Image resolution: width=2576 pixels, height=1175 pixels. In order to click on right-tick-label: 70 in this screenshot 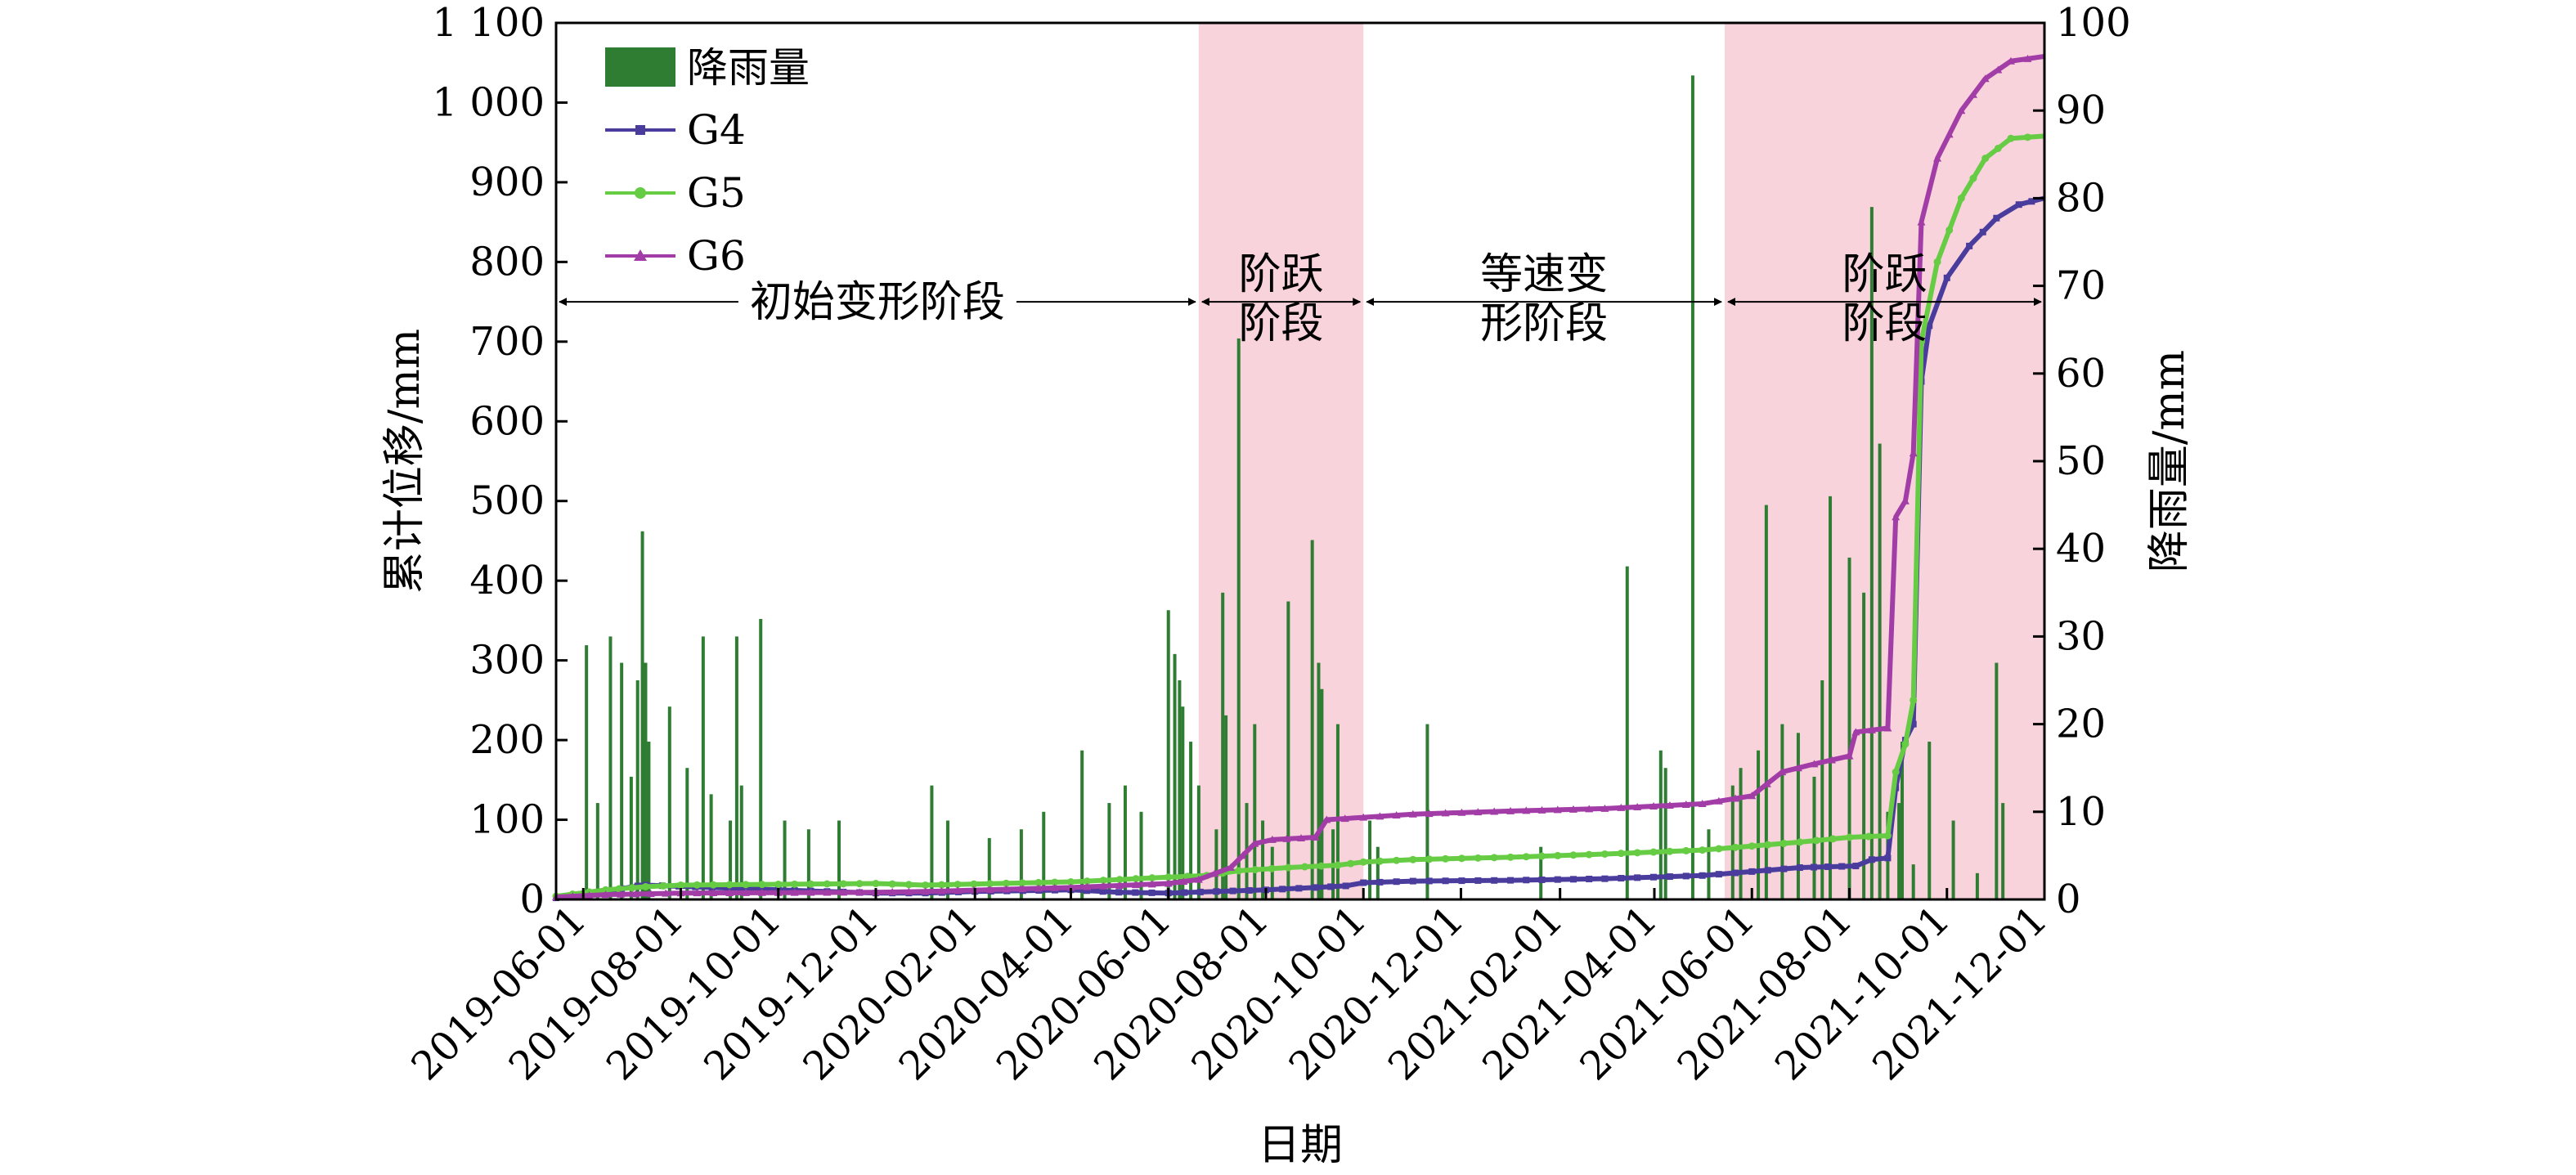, I will do `click(2081, 286)`.